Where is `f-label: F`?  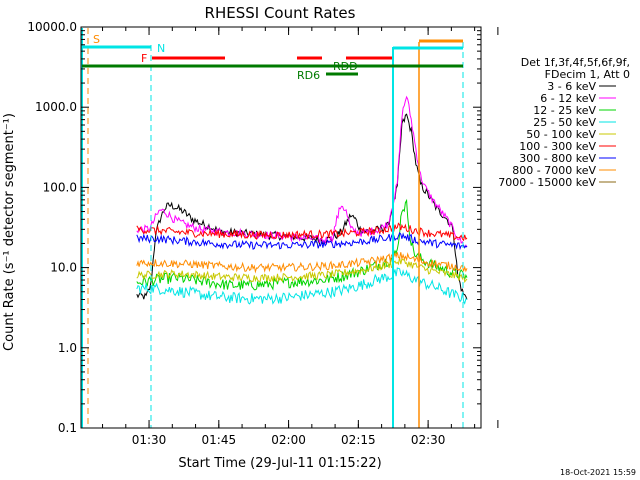 f-label: F is located at coordinates (144, 58).